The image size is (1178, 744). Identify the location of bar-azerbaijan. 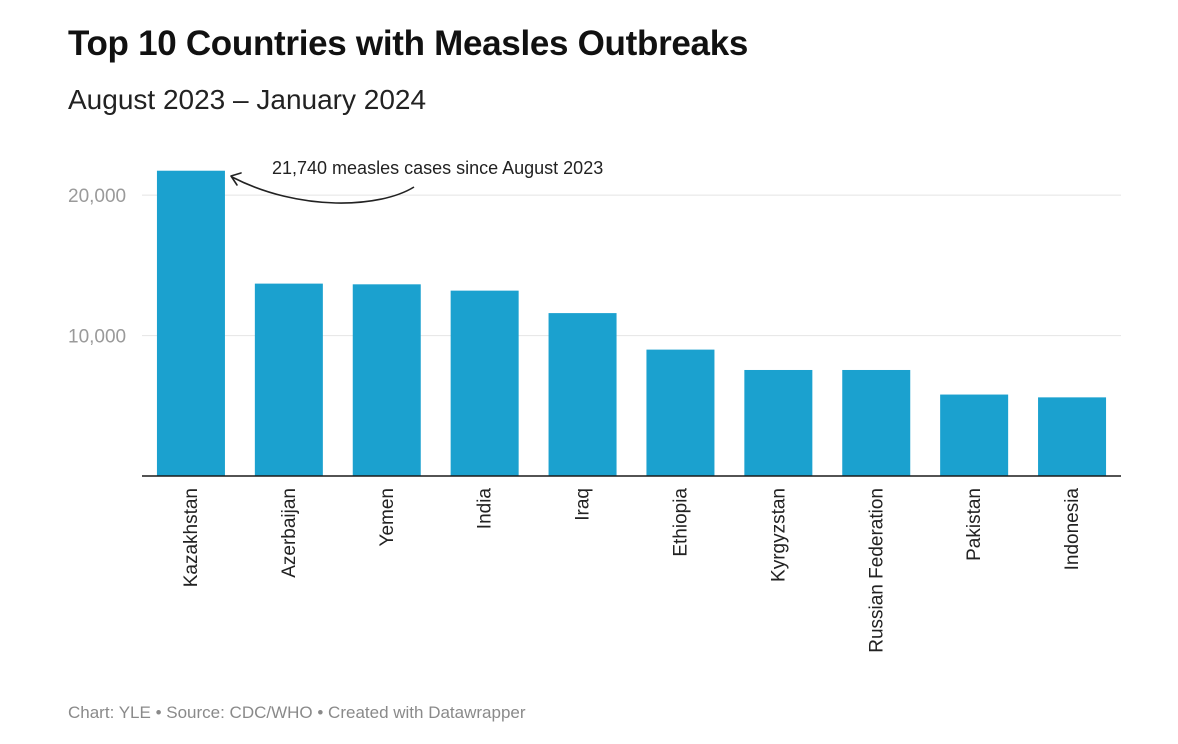
(288, 379).